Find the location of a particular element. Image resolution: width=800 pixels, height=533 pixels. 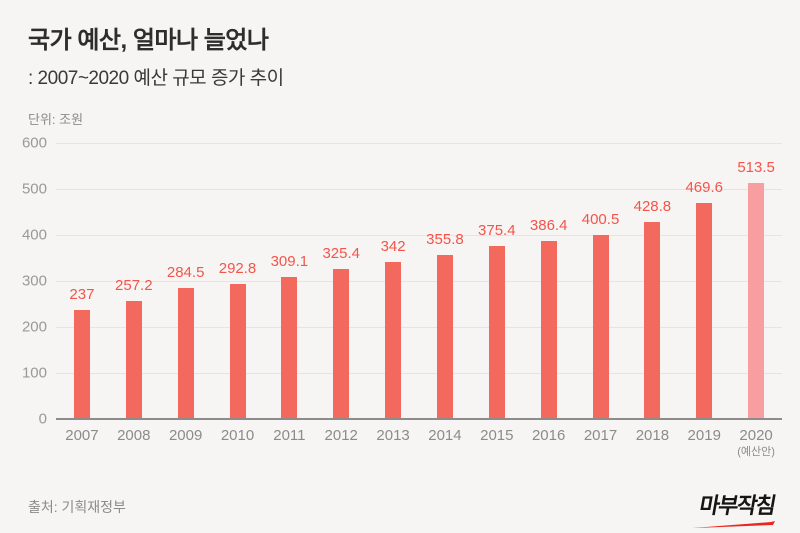

bar-column-2013: 342 2013 is located at coordinates (393, 293).